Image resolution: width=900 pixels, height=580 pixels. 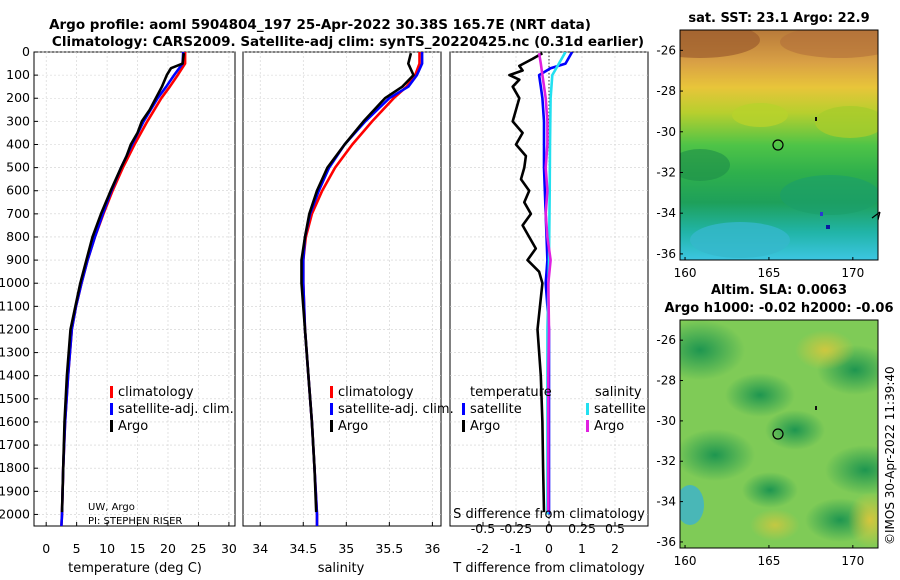 What do you see at coordinates (609, 426) in the screenshot?
I see `legend-label-s-argo: Argo` at bounding box center [609, 426].